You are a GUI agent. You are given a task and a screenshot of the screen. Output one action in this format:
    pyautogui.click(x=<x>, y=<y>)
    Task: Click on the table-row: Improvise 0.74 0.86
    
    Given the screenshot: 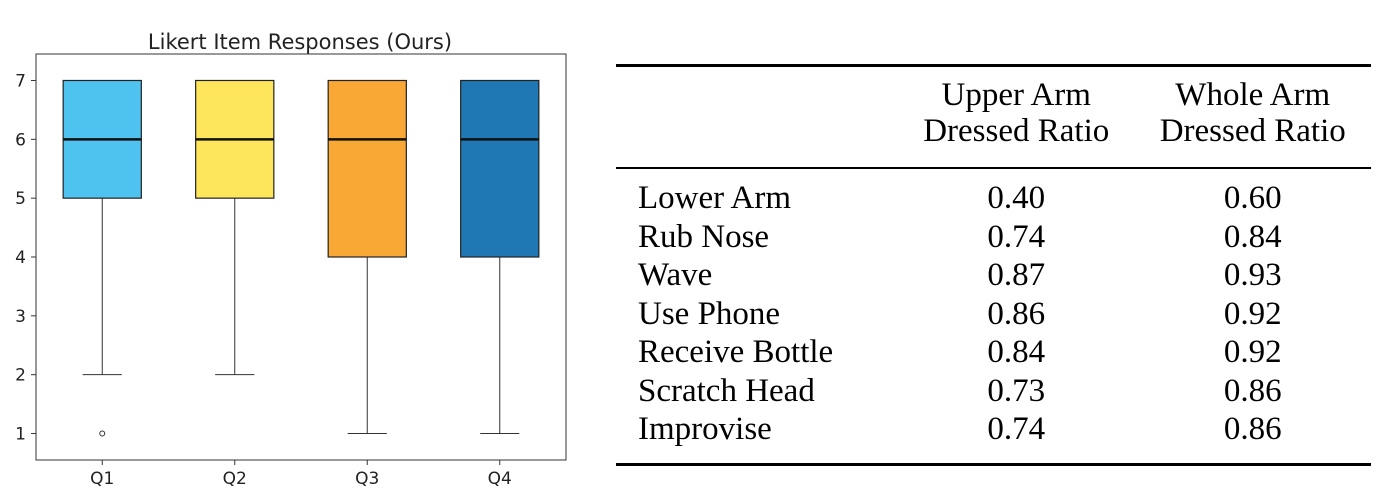 What is the action you would take?
    pyautogui.click(x=993, y=437)
    